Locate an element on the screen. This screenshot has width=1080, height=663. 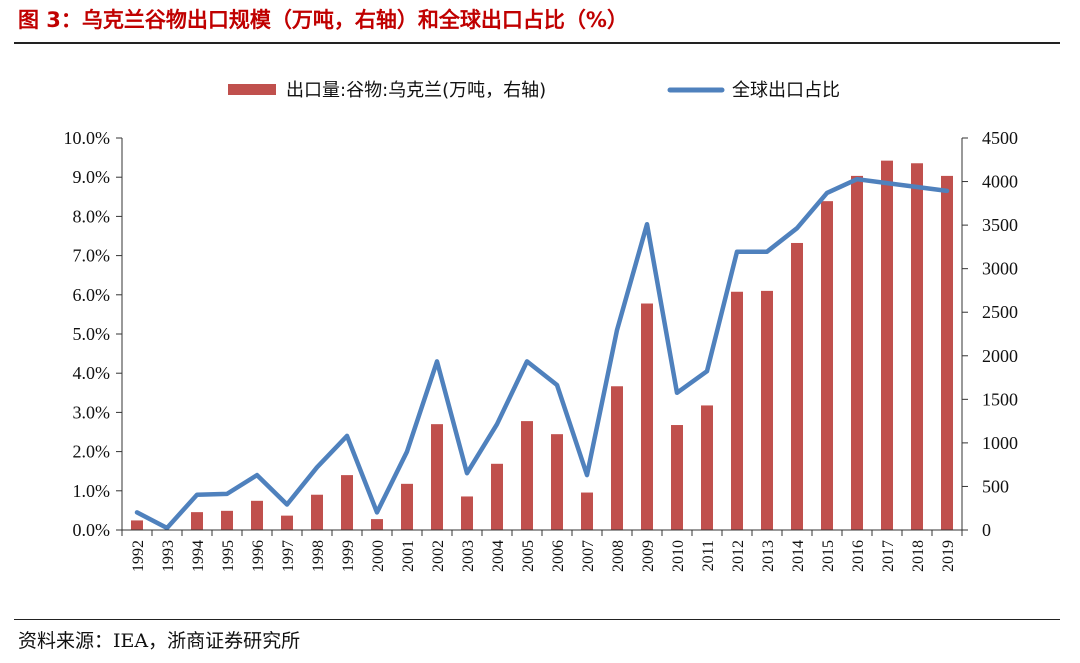
bar-2009 is located at coordinates (647, 416).